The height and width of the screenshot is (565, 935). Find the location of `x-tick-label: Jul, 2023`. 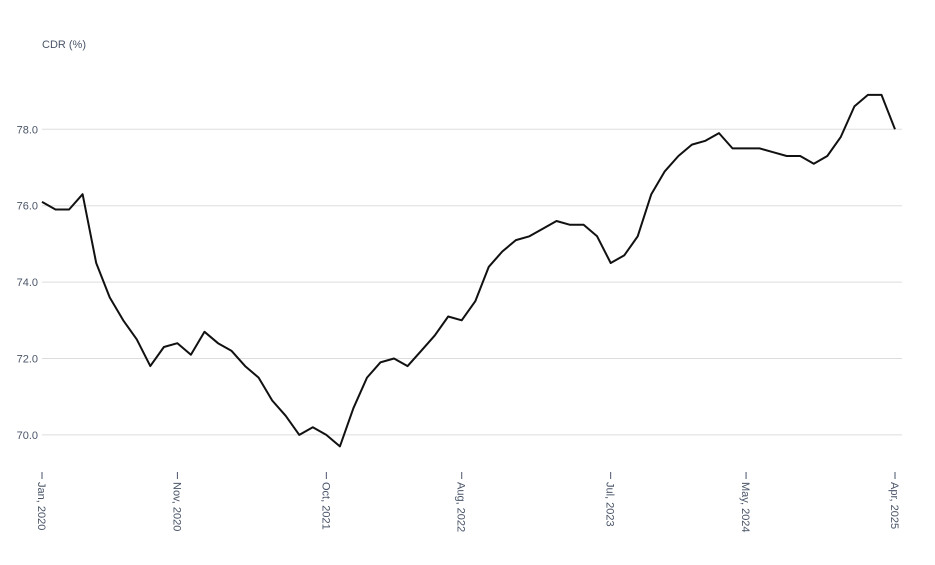

x-tick-label: Jul, 2023 is located at coordinates (610, 504).